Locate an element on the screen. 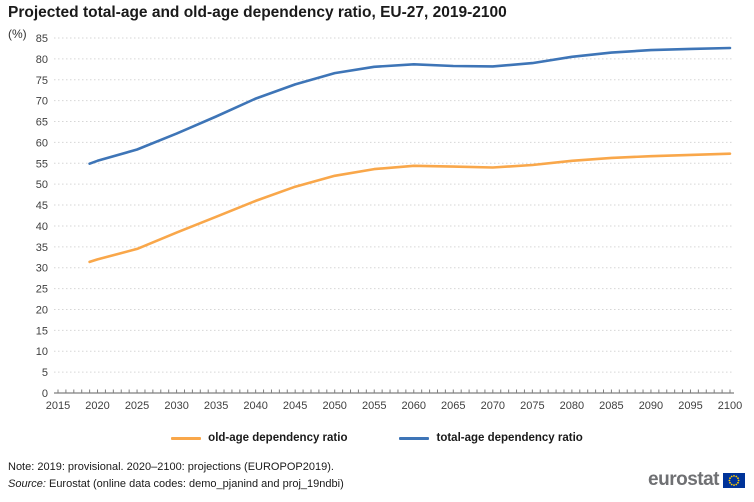 This screenshot has height=502, width=754. y-tick-label: 0 is located at coordinates (45, 394).